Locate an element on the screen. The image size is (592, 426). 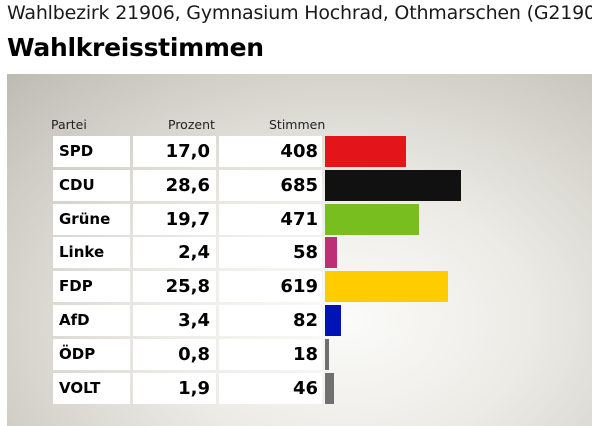
party-name: ÖDP is located at coordinates (91, 354).